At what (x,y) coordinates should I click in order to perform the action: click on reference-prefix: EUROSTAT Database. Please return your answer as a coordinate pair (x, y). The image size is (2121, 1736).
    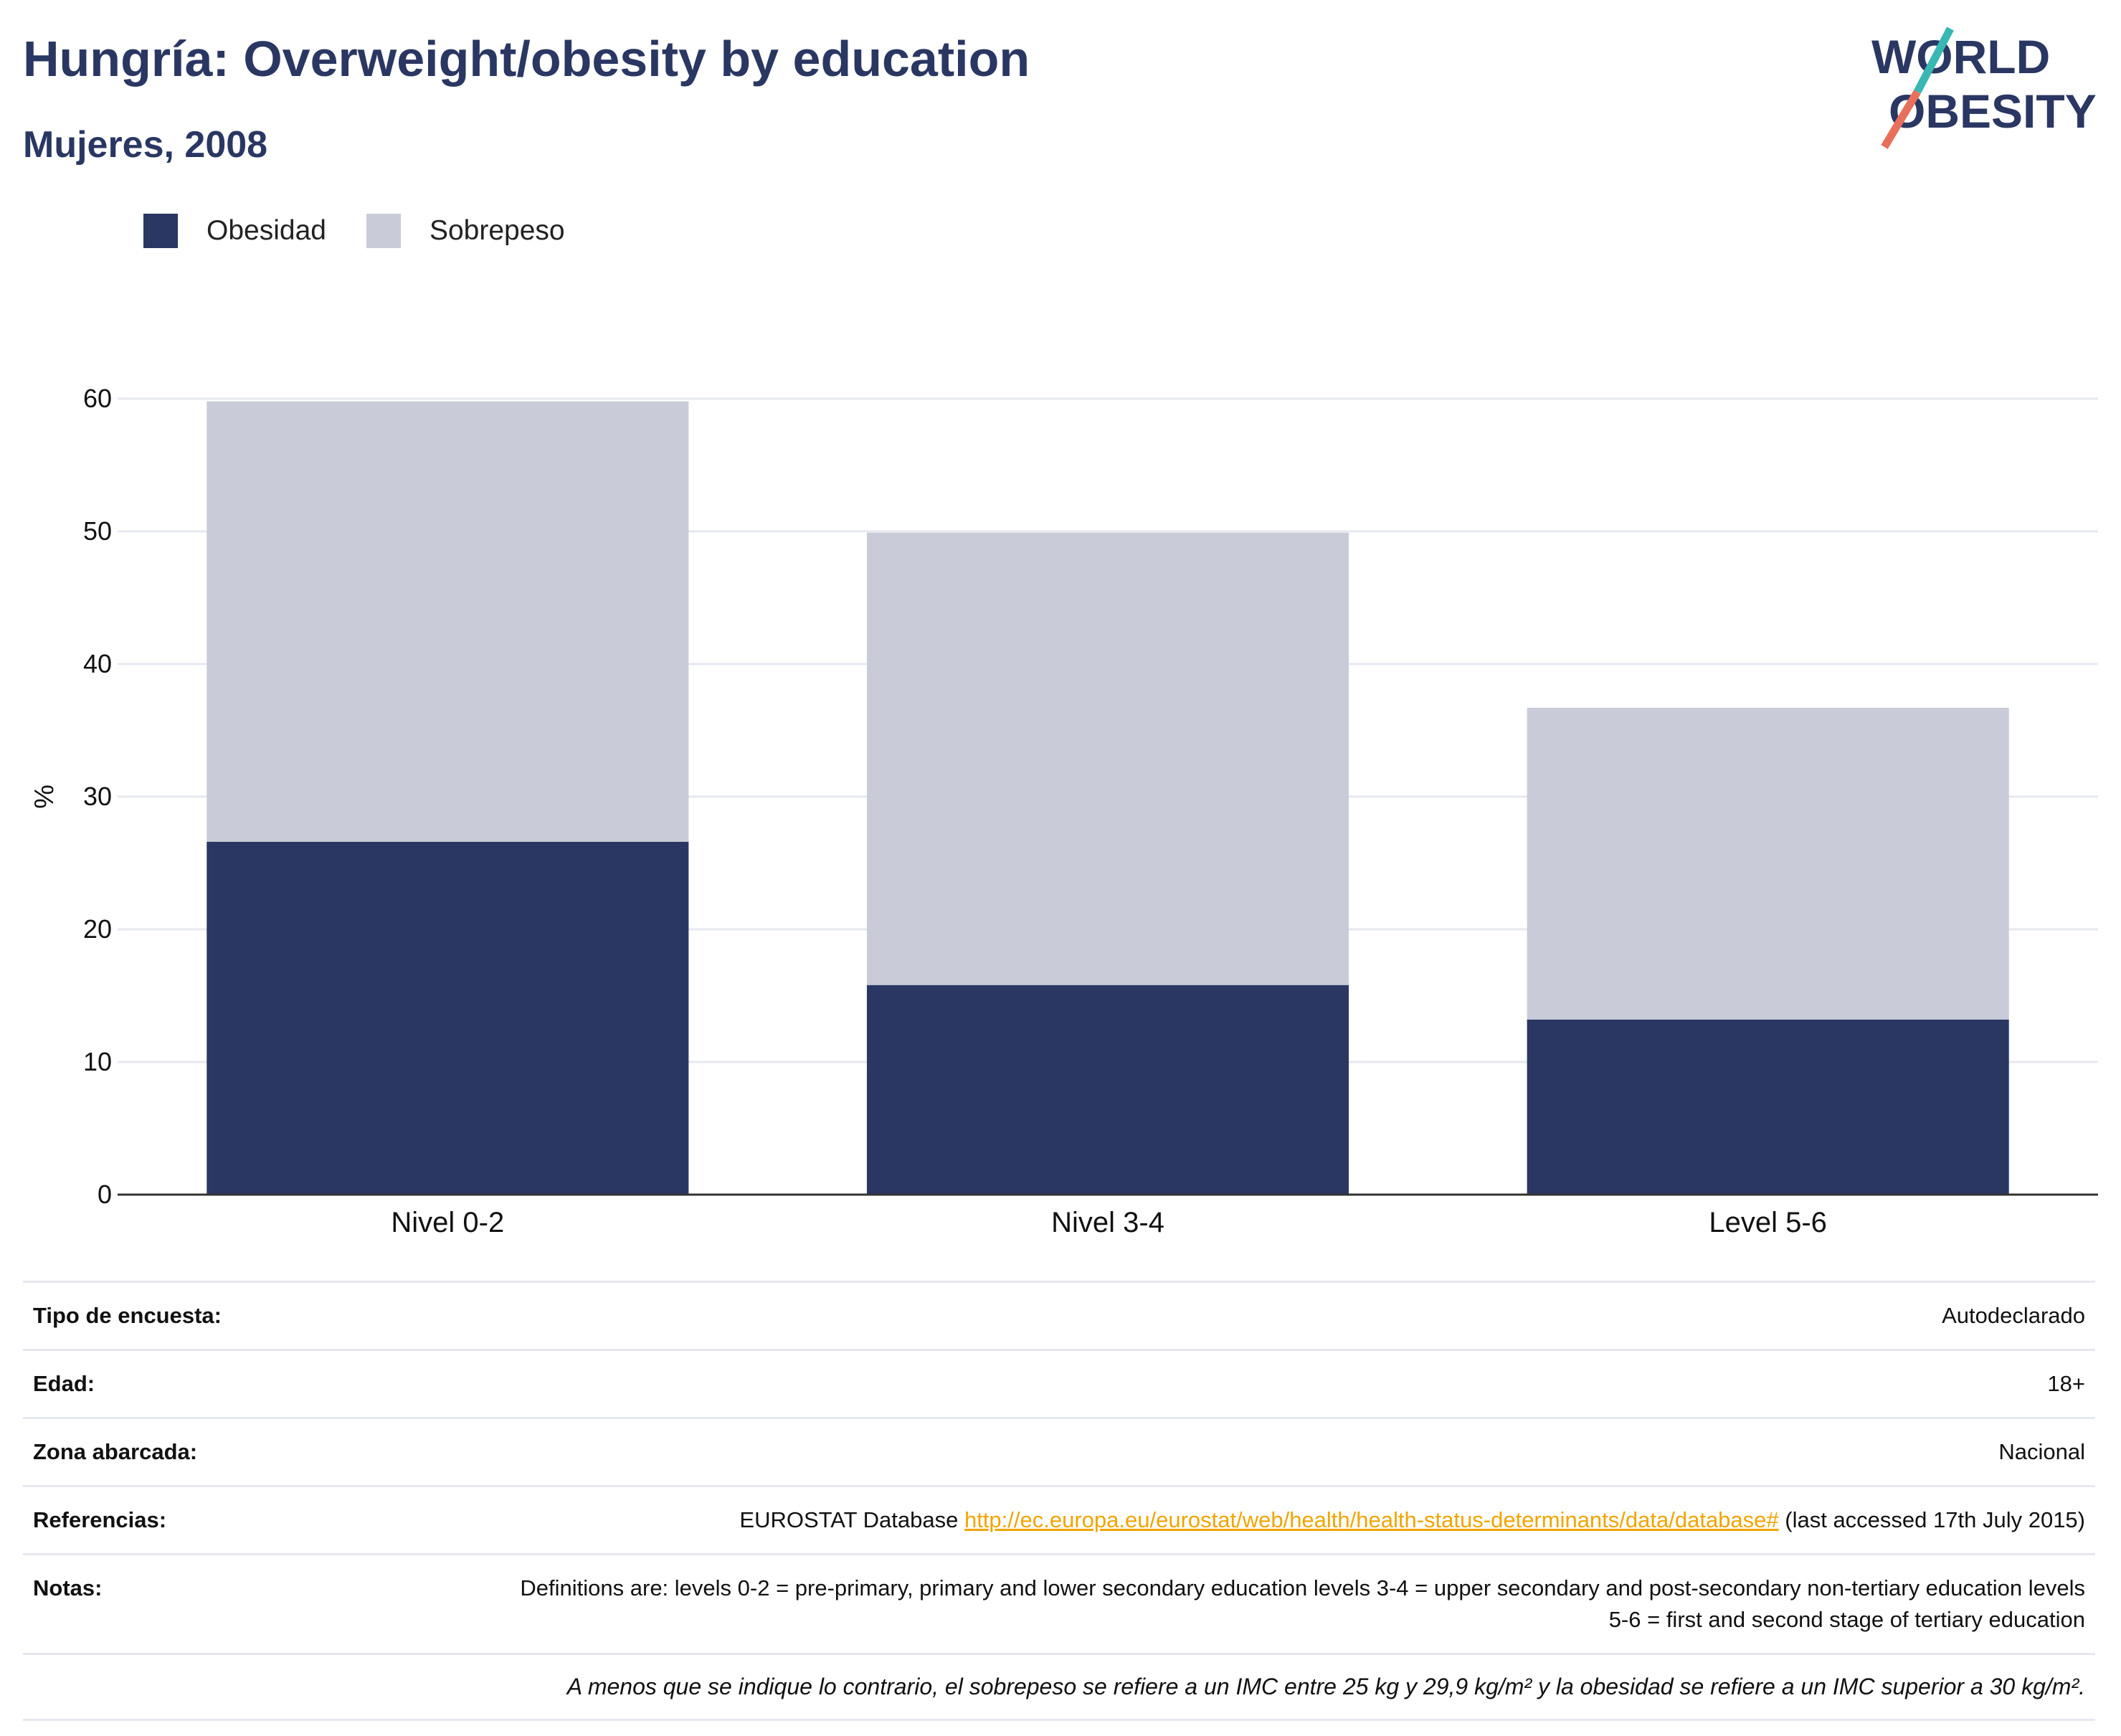
    Looking at the image, I should click on (851, 1519).